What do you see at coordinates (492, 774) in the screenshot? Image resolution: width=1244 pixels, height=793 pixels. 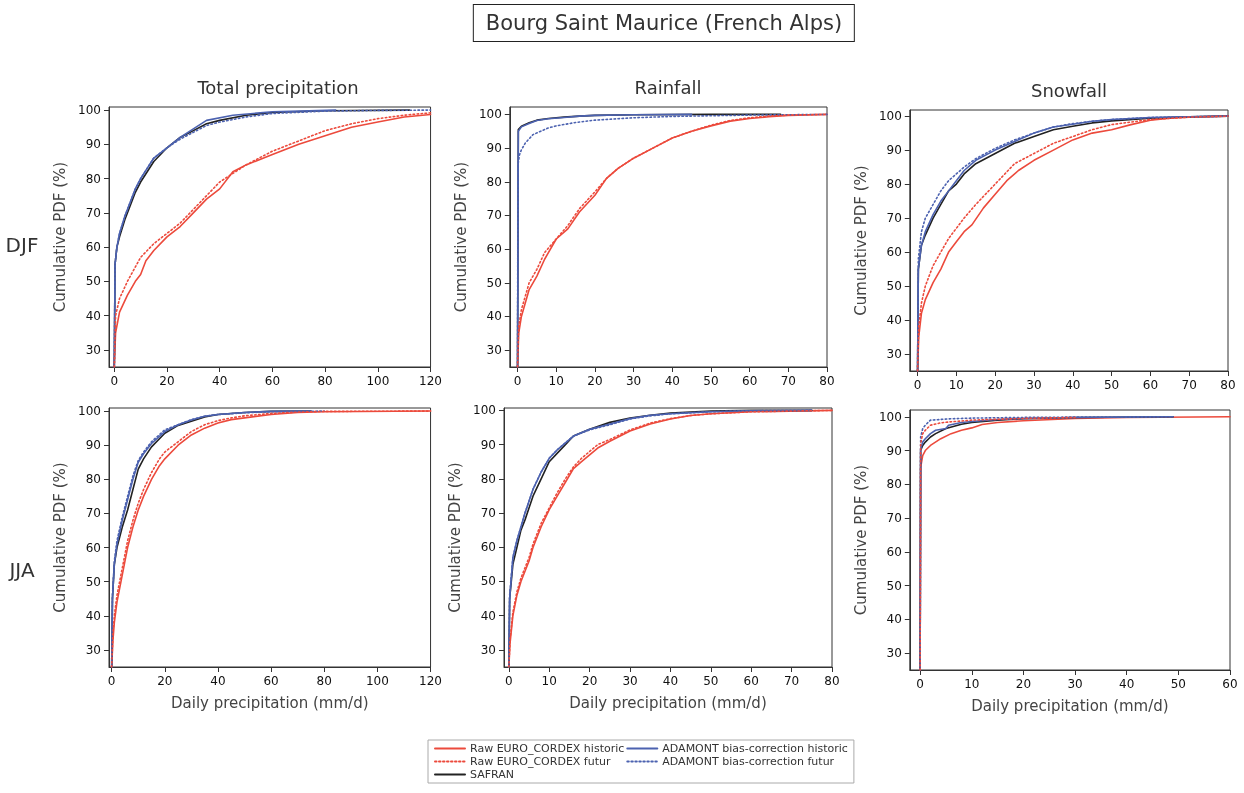 I see `legend-label: SAFRAN` at bounding box center [492, 774].